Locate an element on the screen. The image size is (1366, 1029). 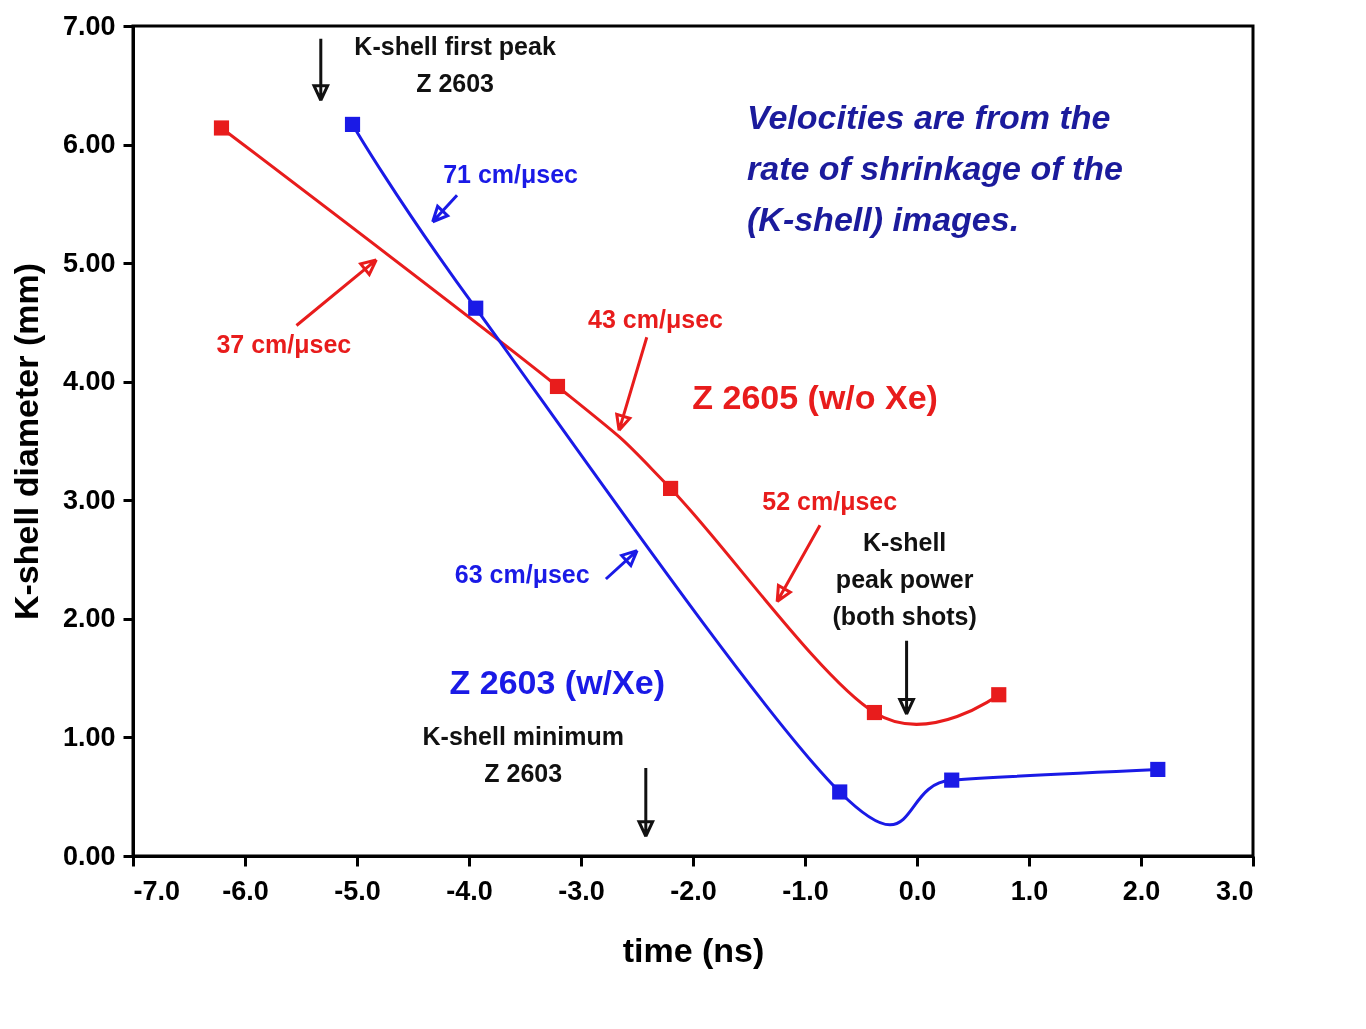
y-axis-title: K-shell diameter (mm) is located at coordinates (25, 441).